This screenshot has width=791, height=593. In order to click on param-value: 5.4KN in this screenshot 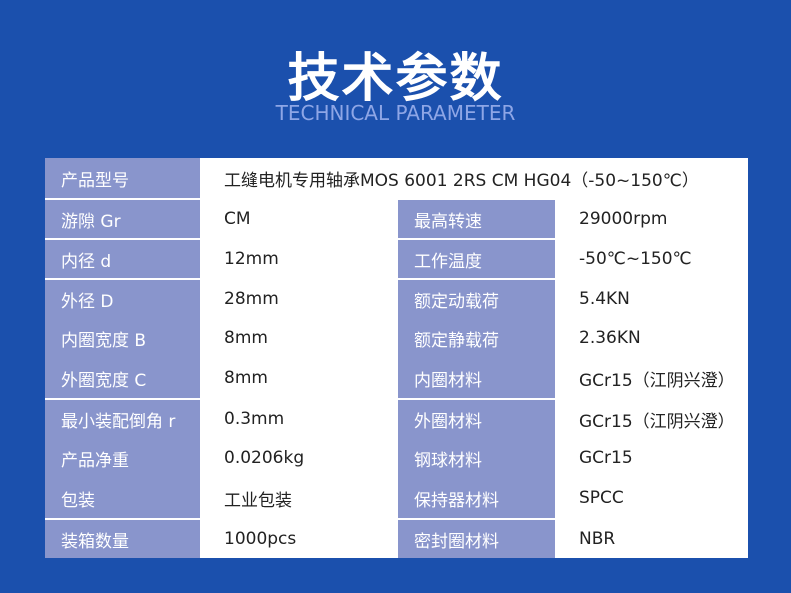, I will do `click(651, 299)`.